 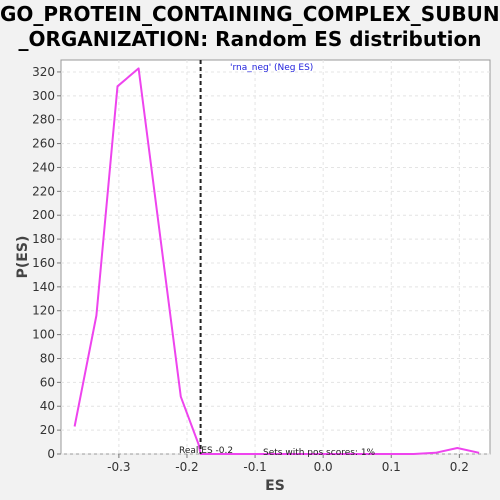 I want to click on y-tick-label: 200, so click(x=43, y=215).